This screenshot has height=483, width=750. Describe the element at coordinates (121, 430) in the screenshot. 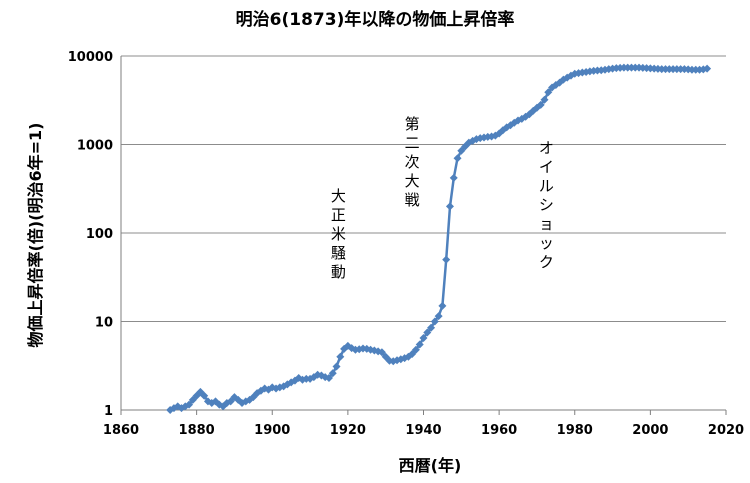

I see `x-tick-label: 1860` at that location.